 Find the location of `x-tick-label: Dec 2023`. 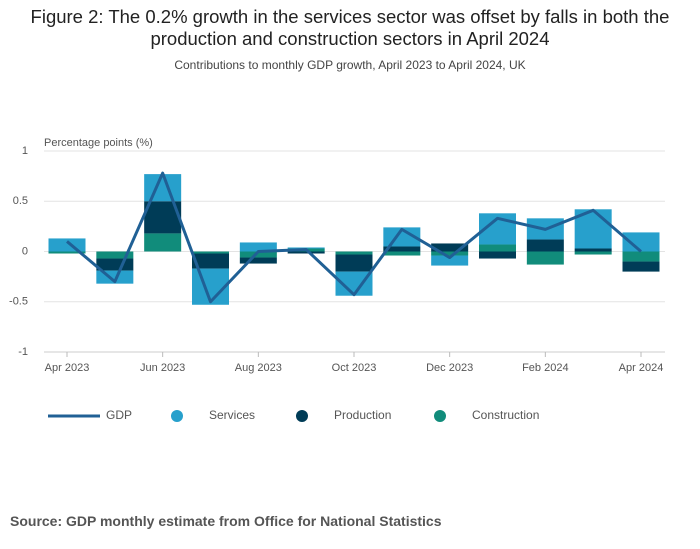

x-tick-label: Dec 2023 is located at coordinates (449, 368).